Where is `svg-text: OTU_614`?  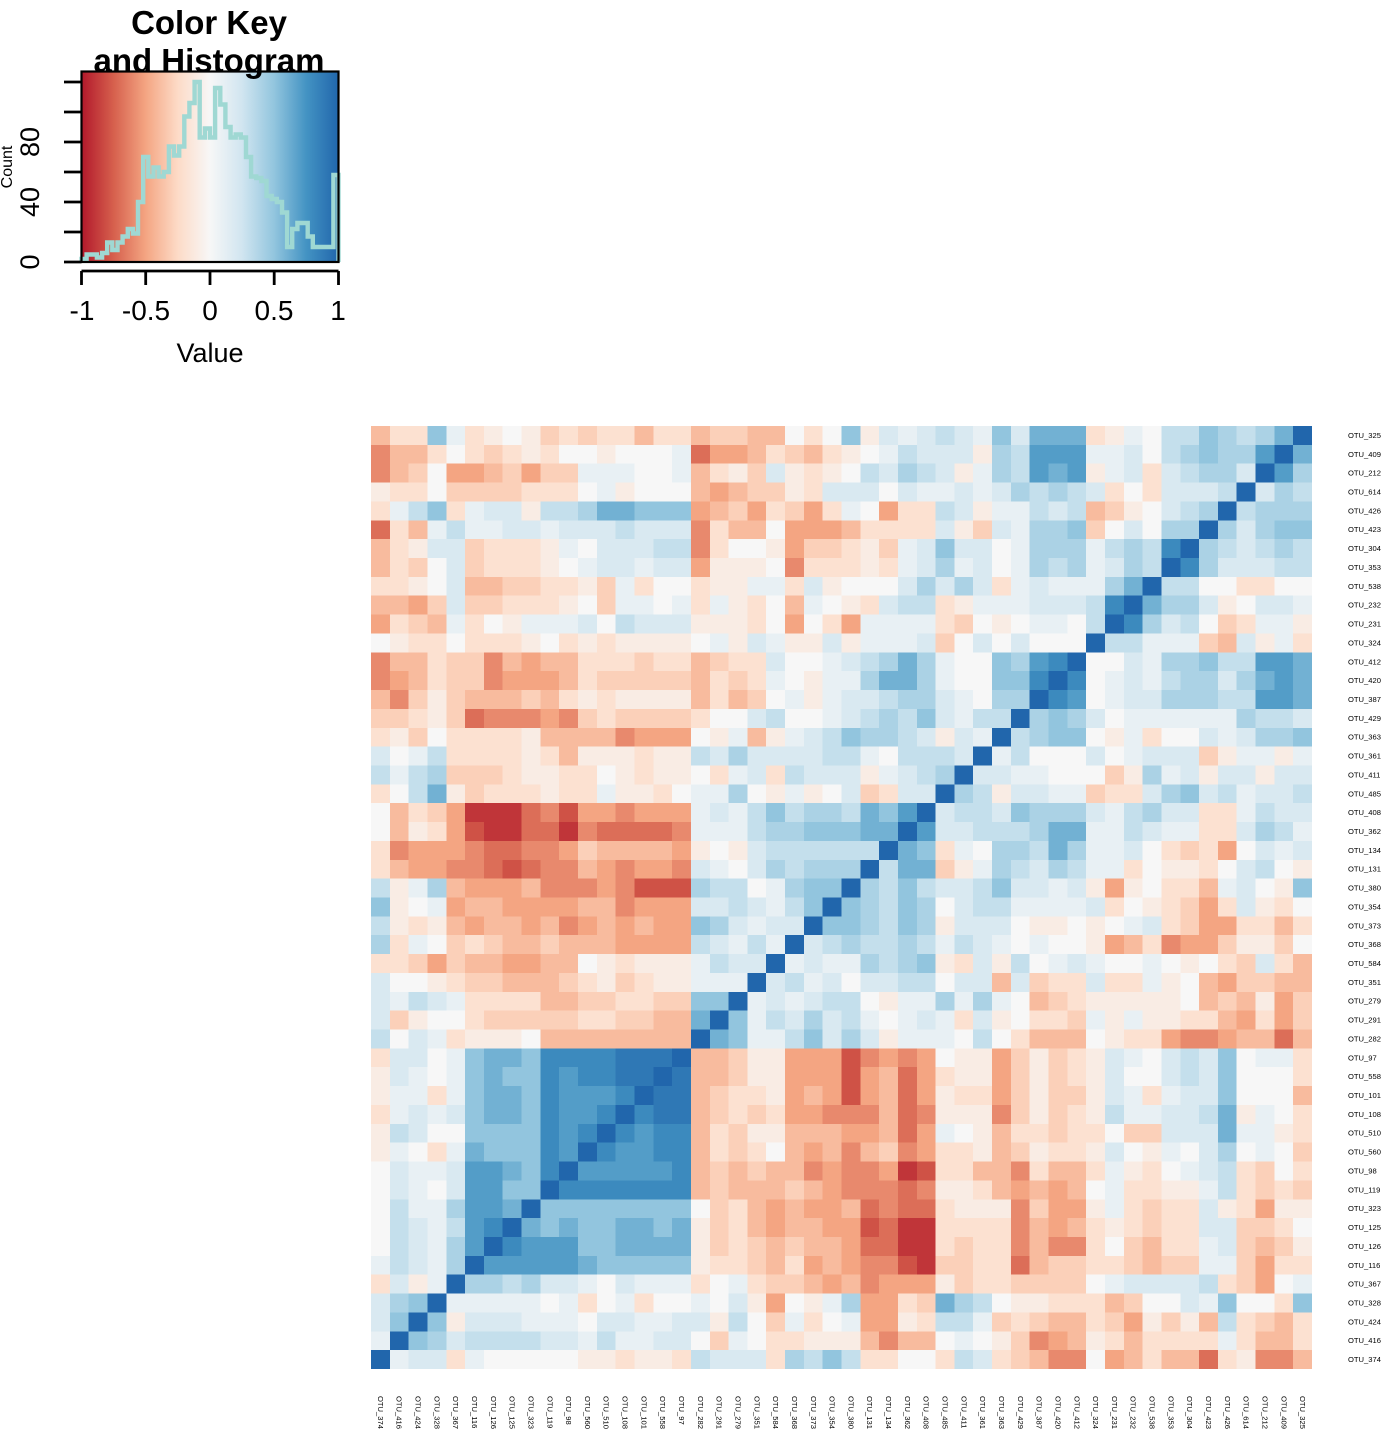 svg-text: OTU_614 is located at coordinates (1246, 1412).